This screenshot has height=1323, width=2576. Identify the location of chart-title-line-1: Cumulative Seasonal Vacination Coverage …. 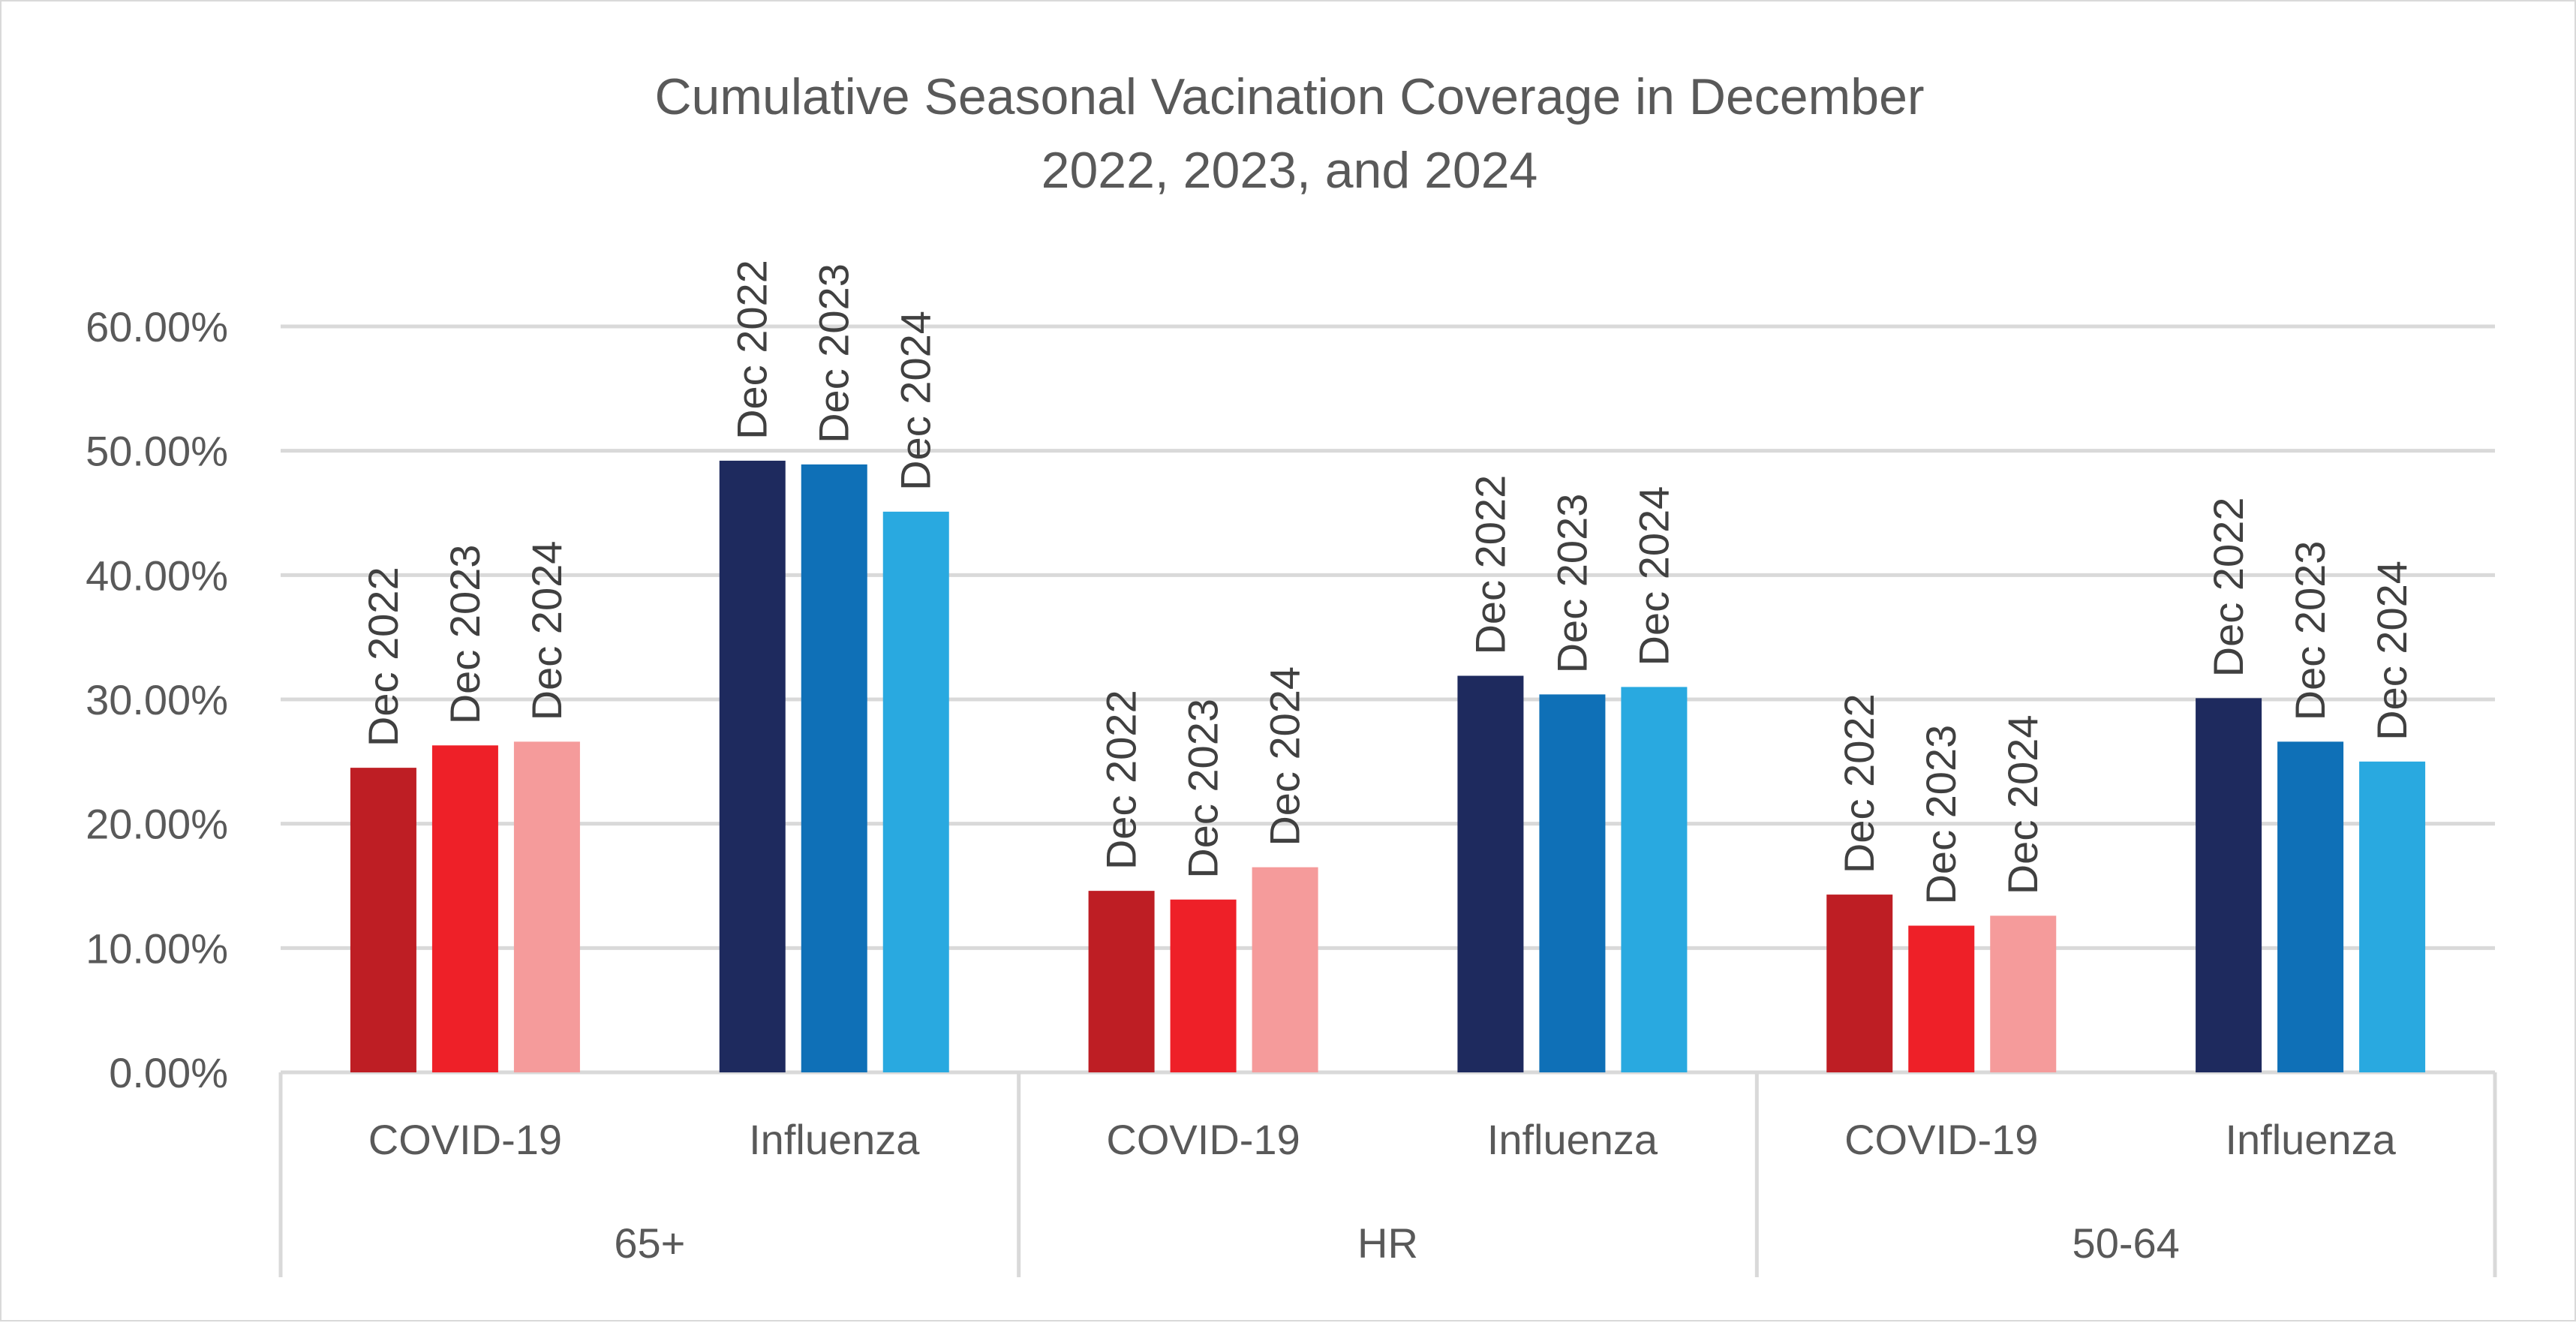
(1289, 96).